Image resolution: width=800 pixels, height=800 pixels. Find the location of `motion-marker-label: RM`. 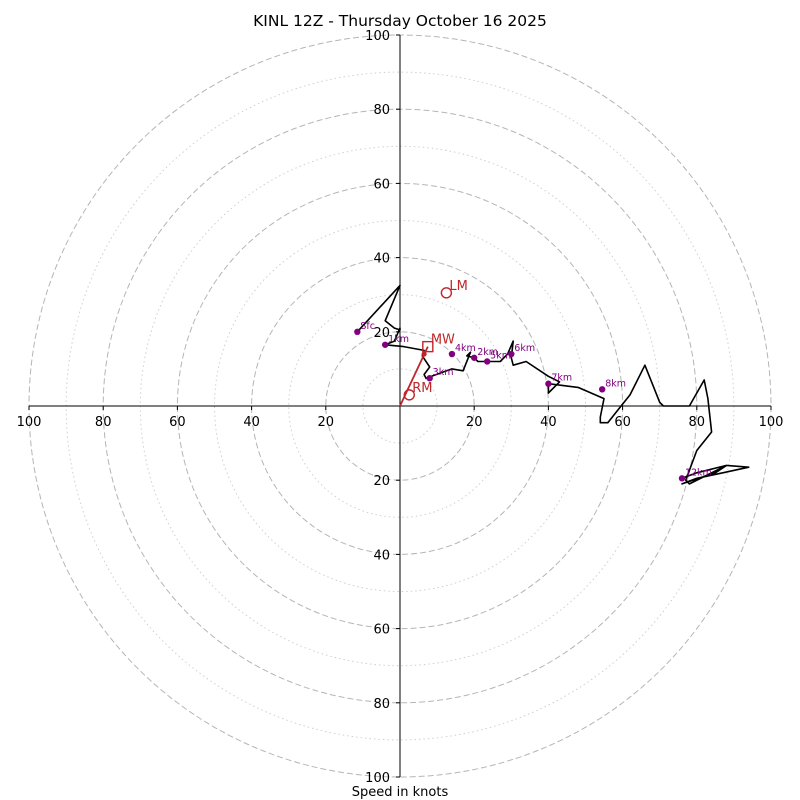

motion-marker-label: RM is located at coordinates (422, 388).